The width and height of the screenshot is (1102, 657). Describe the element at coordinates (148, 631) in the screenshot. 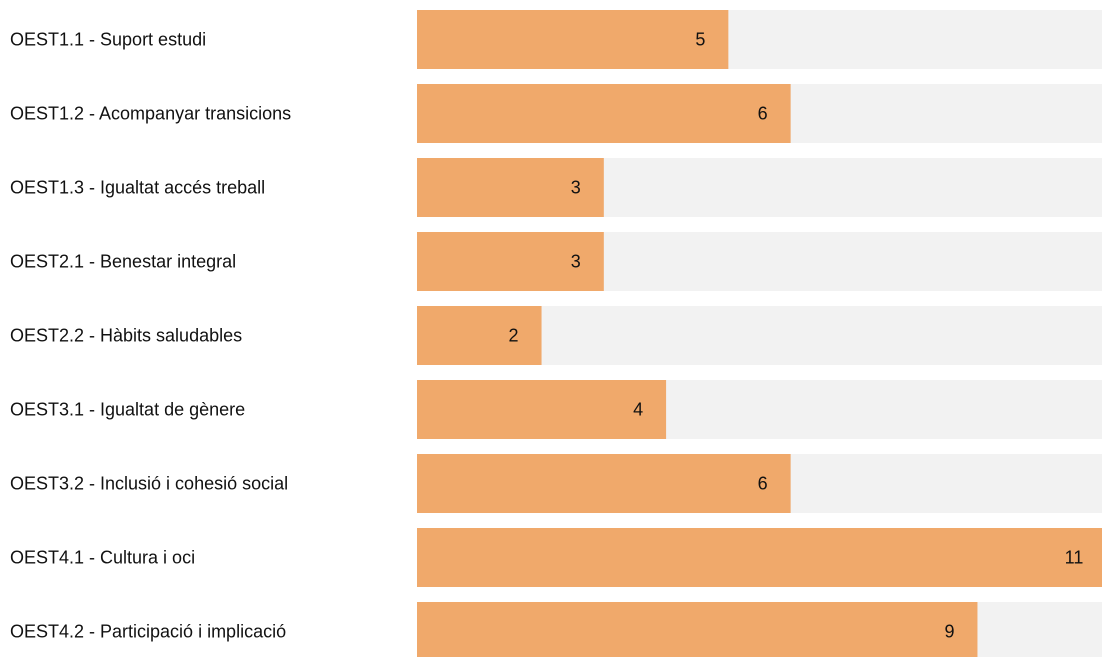

I see `category-label: OEST4.2 - Participació i implicació` at that location.